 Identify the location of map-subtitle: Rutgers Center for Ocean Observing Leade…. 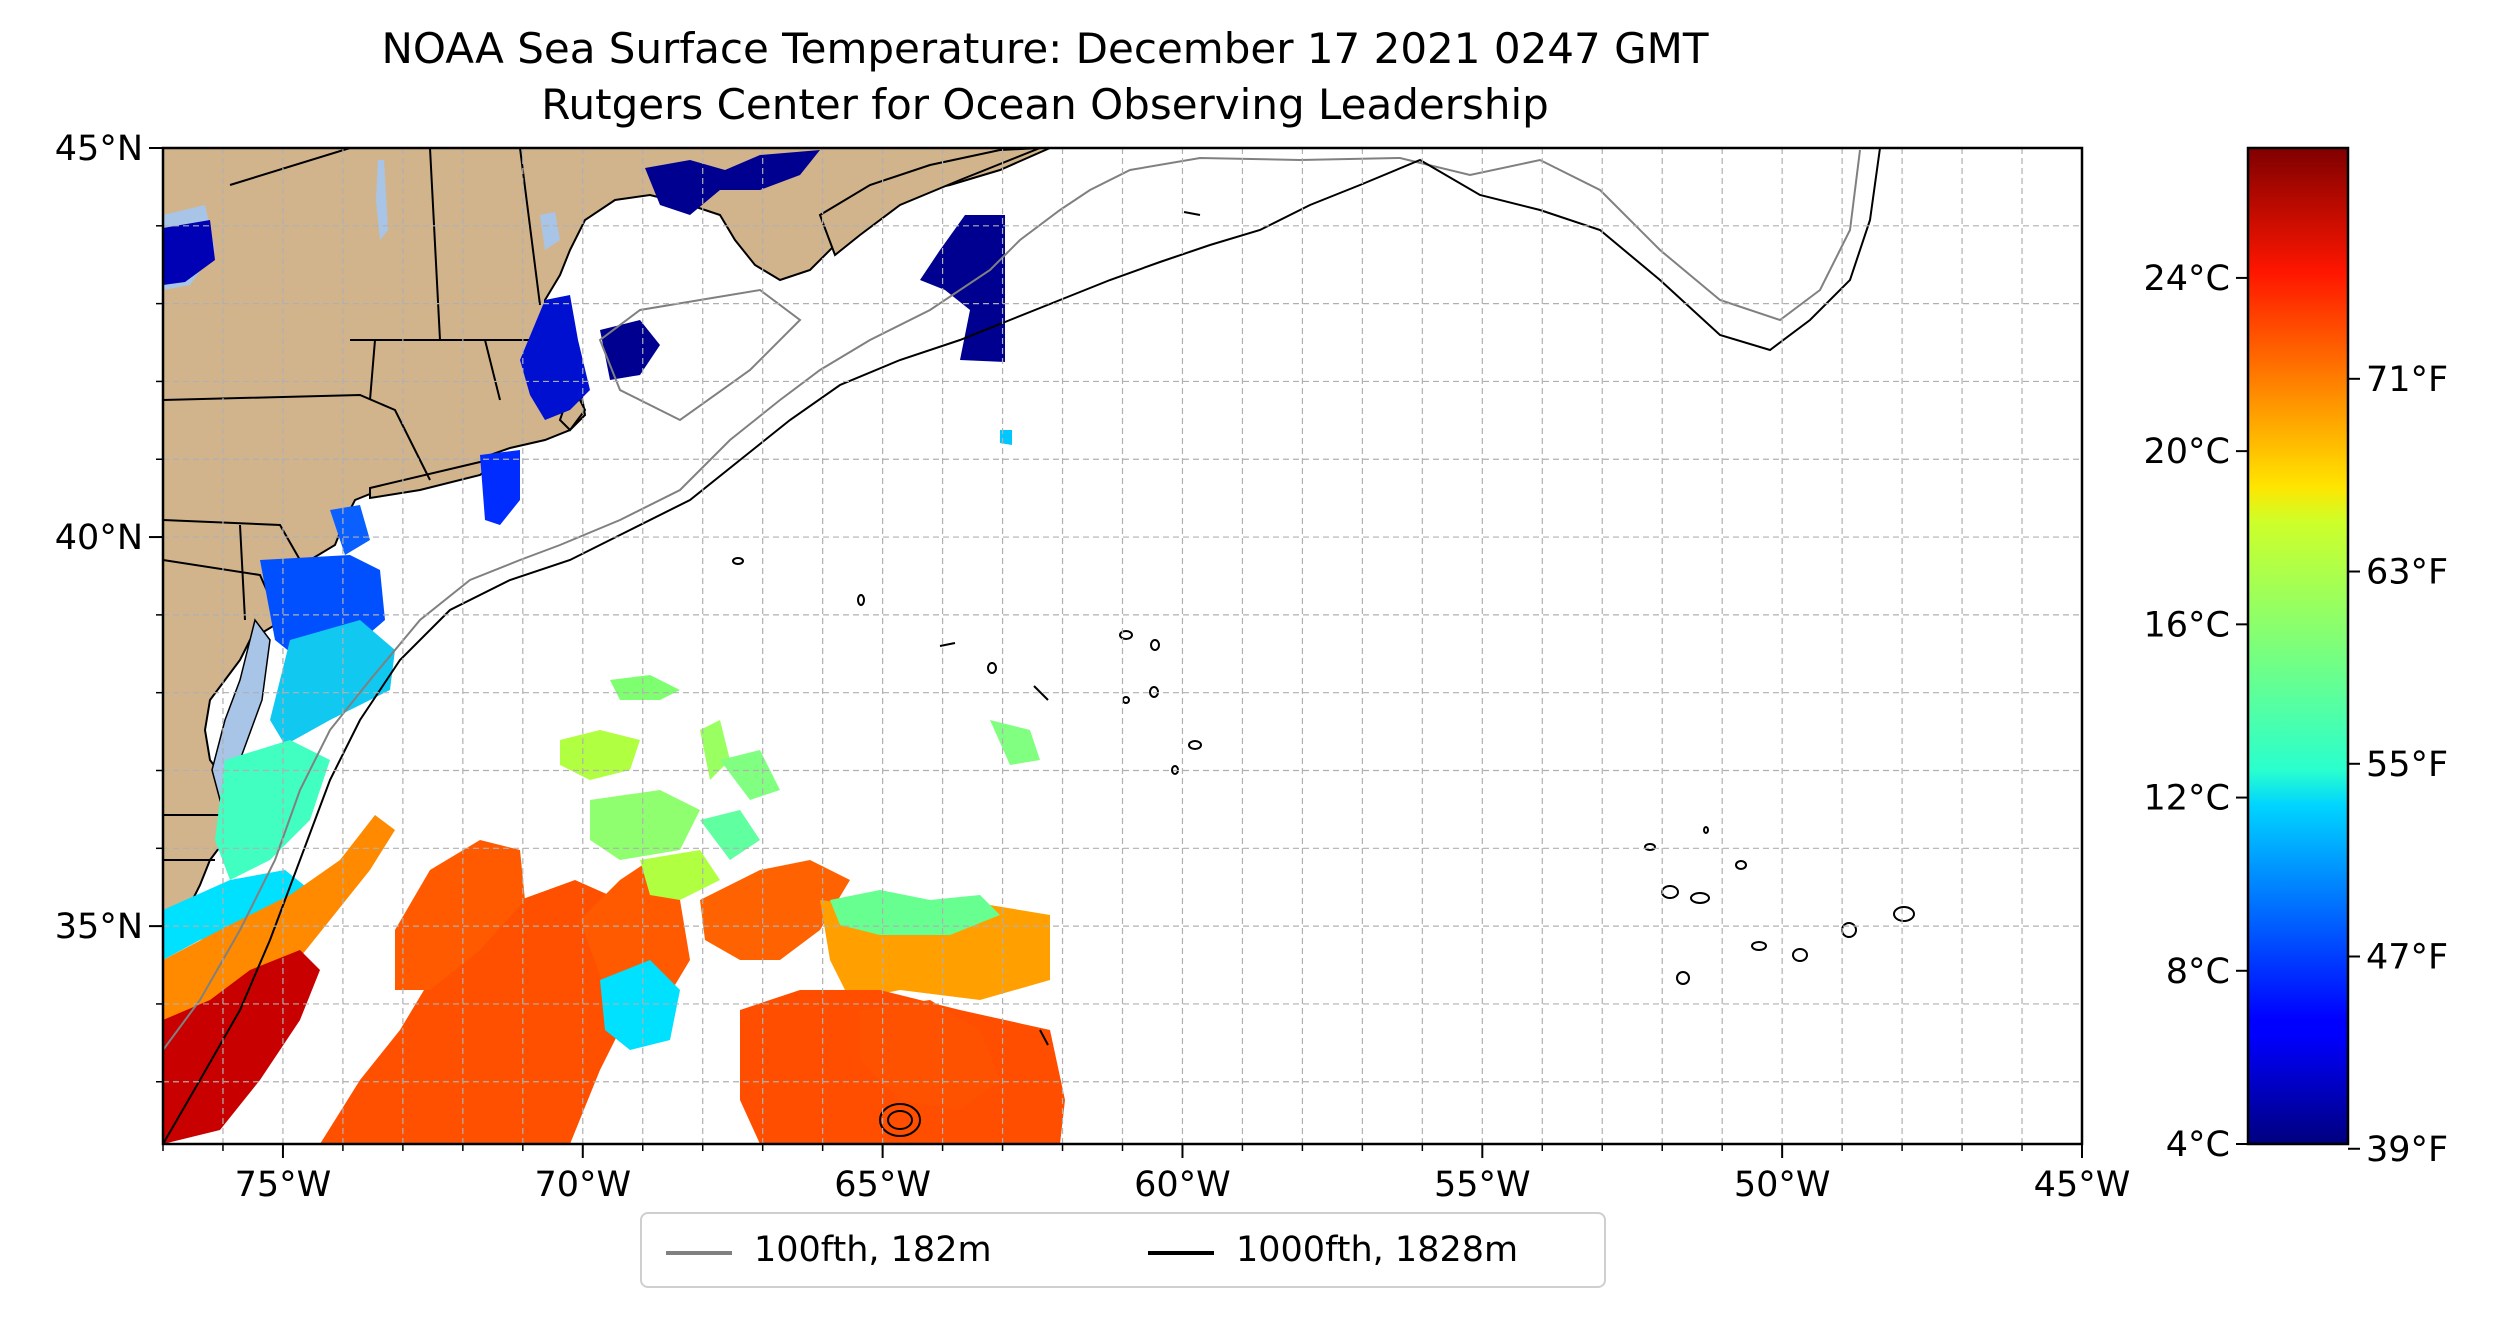
(1045, 104).